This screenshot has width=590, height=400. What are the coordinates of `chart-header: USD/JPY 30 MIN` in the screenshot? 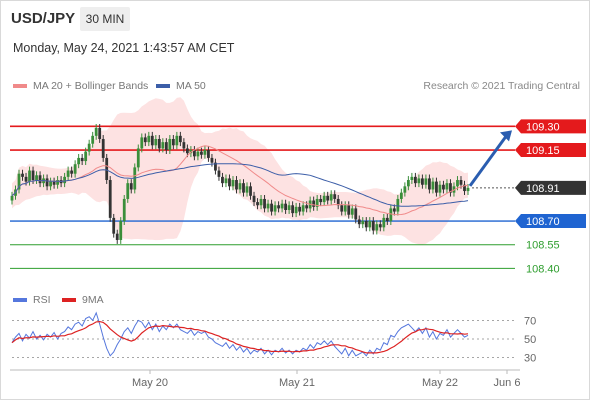 It's located at (295, 18).